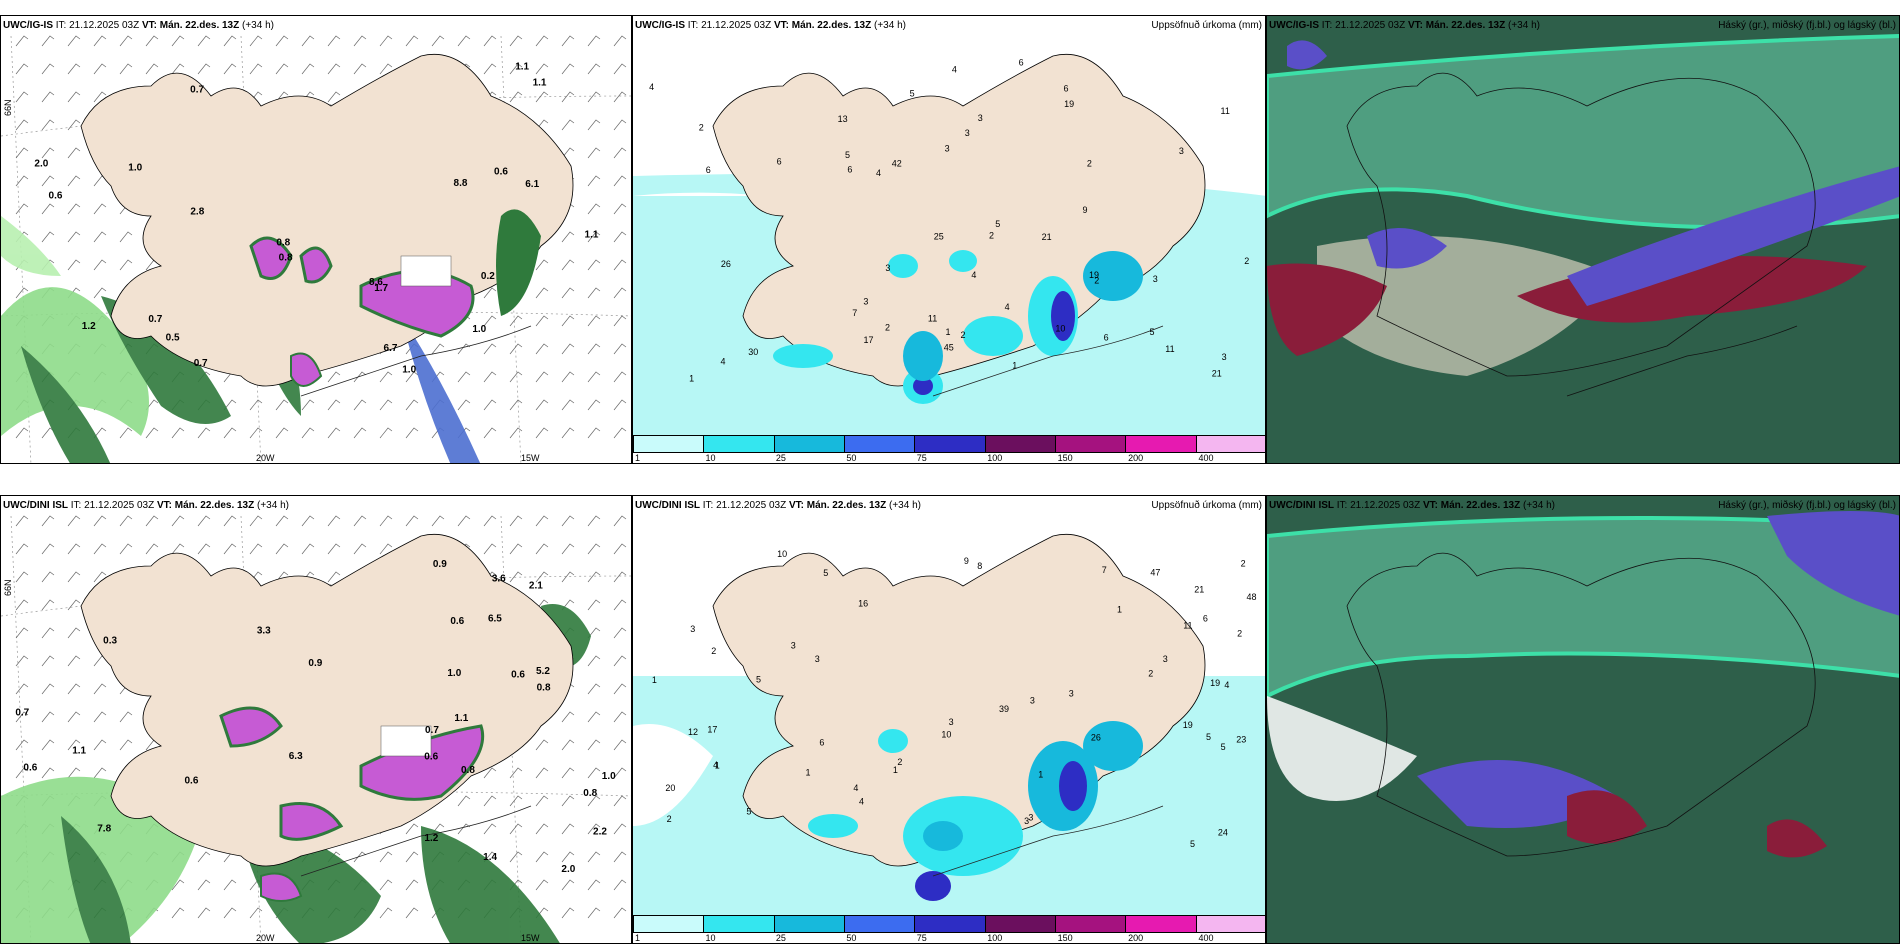  What do you see at coordinates (1065, 938) in the screenshot?
I see `legend-label: 150` at bounding box center [1065, 938].